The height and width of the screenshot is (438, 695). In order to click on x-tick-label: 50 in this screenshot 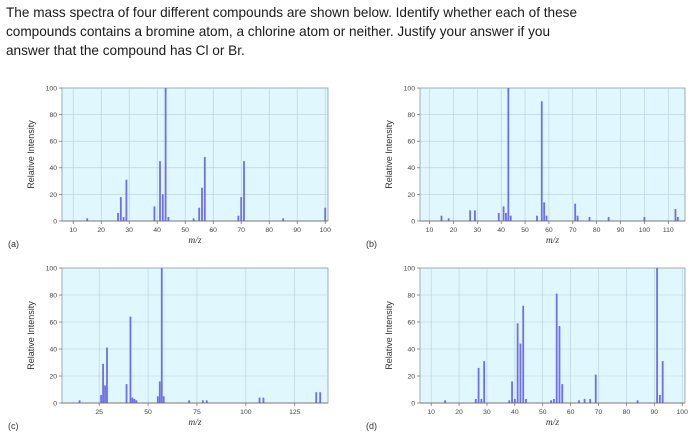, I will do `click(525, 230)`.